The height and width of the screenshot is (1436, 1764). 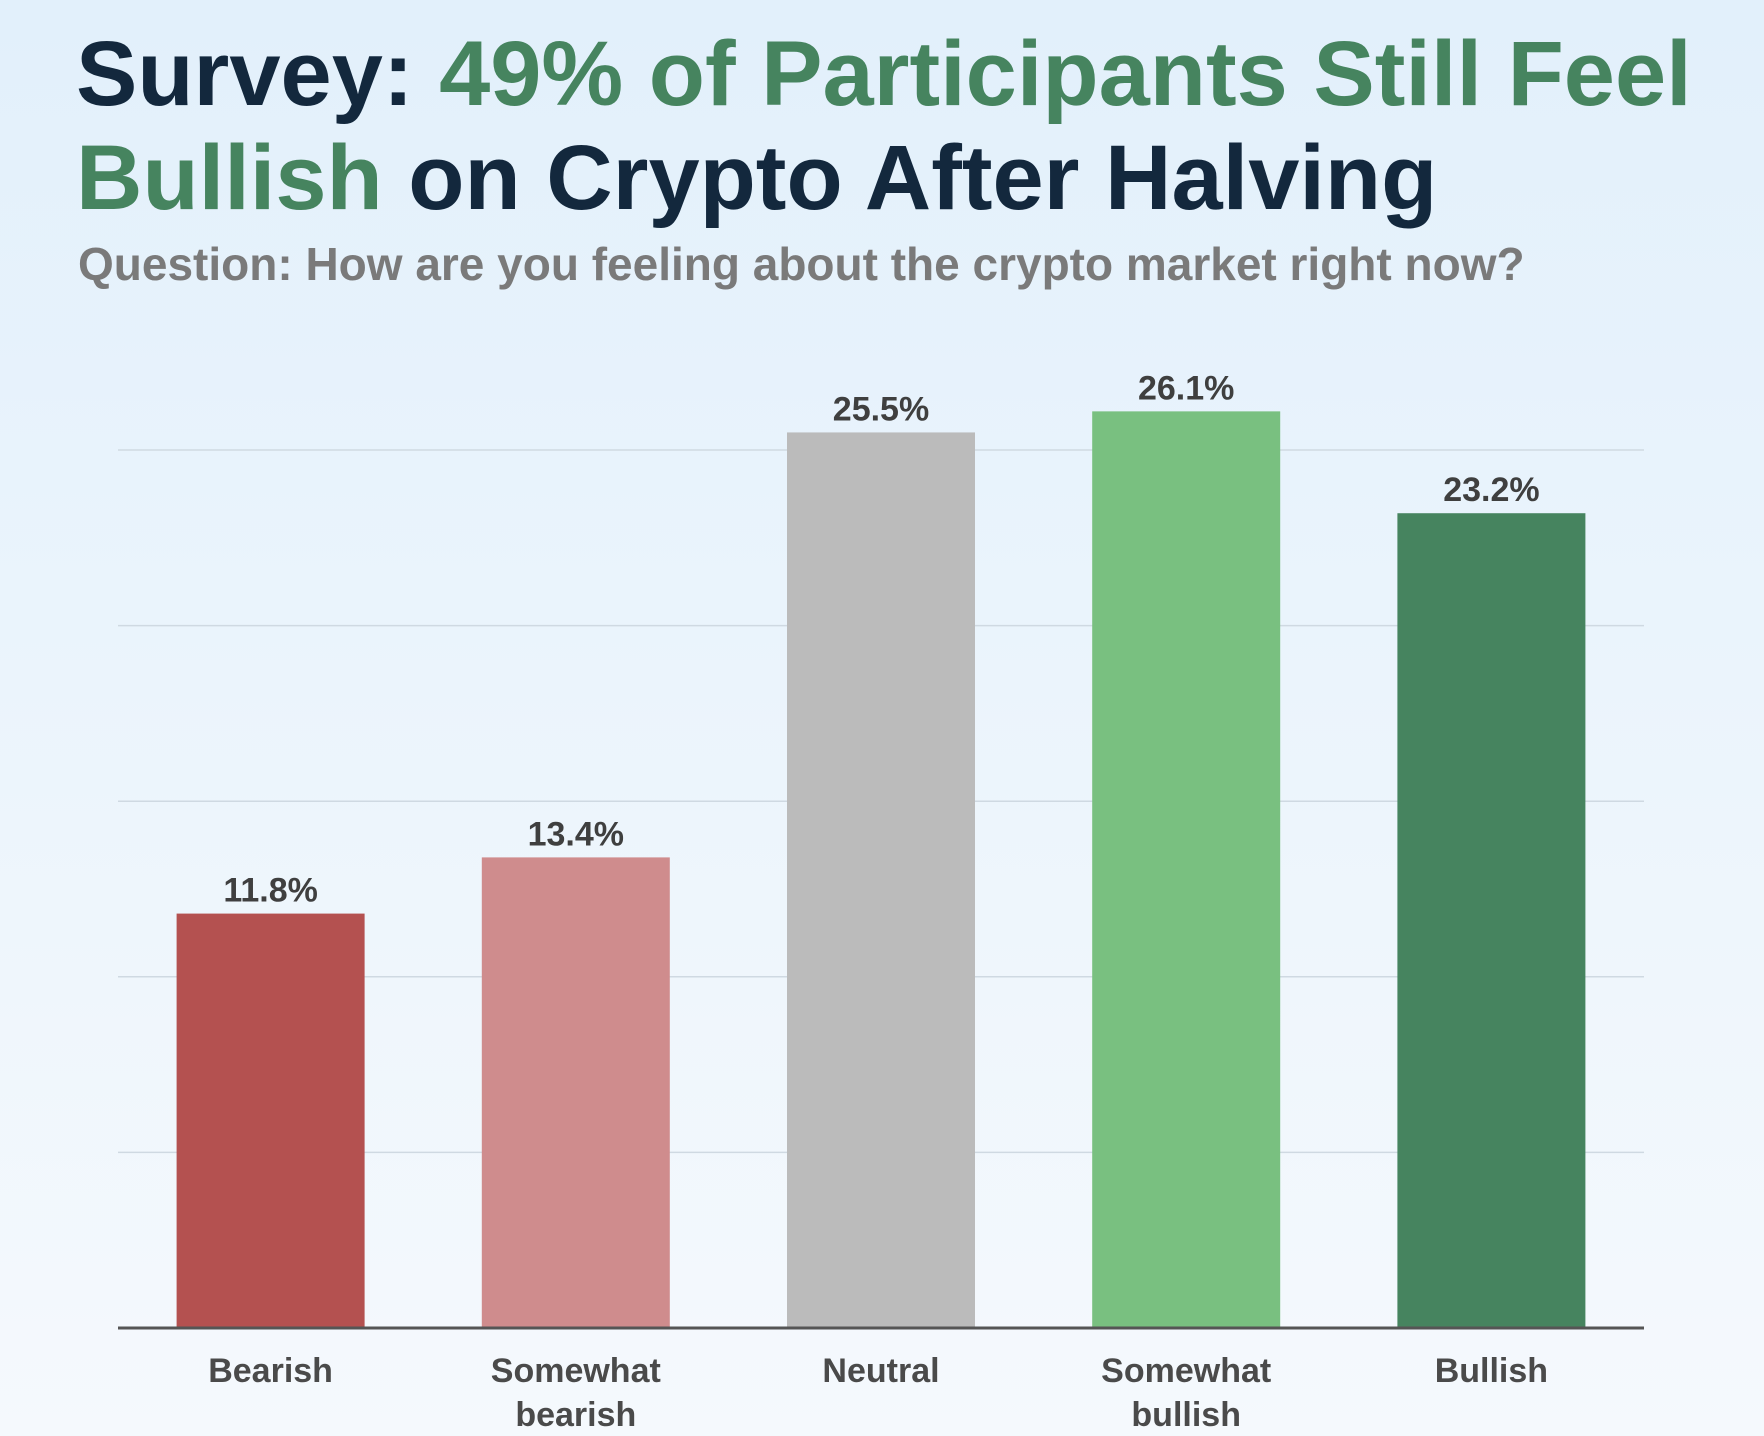 I want to click on category-label-3: Neutral, so click(x=880, y=1371).